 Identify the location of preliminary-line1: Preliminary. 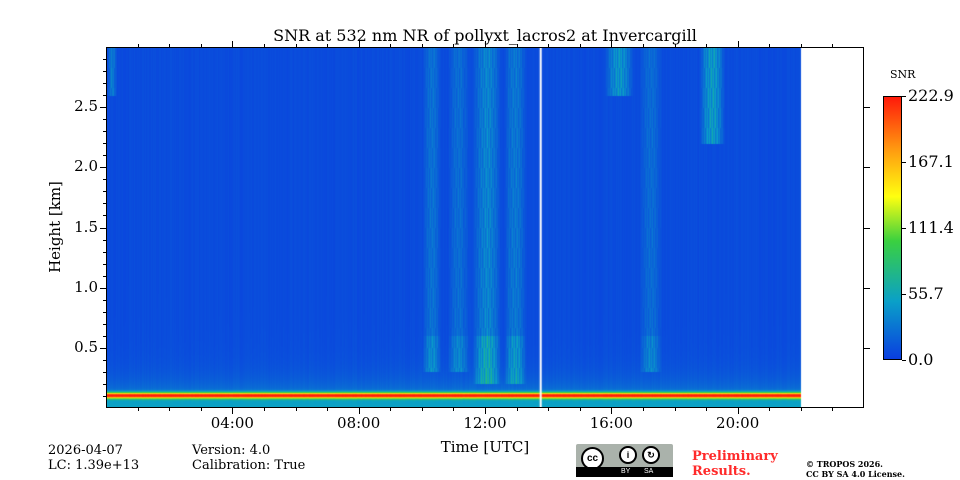
(735, 456).